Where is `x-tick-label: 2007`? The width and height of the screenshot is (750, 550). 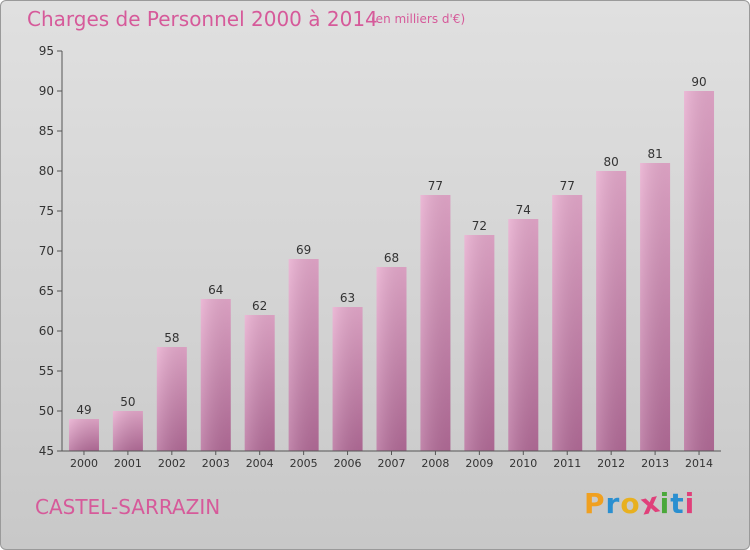 x-tick-label: 2007 is located at coordinates (392, 463).